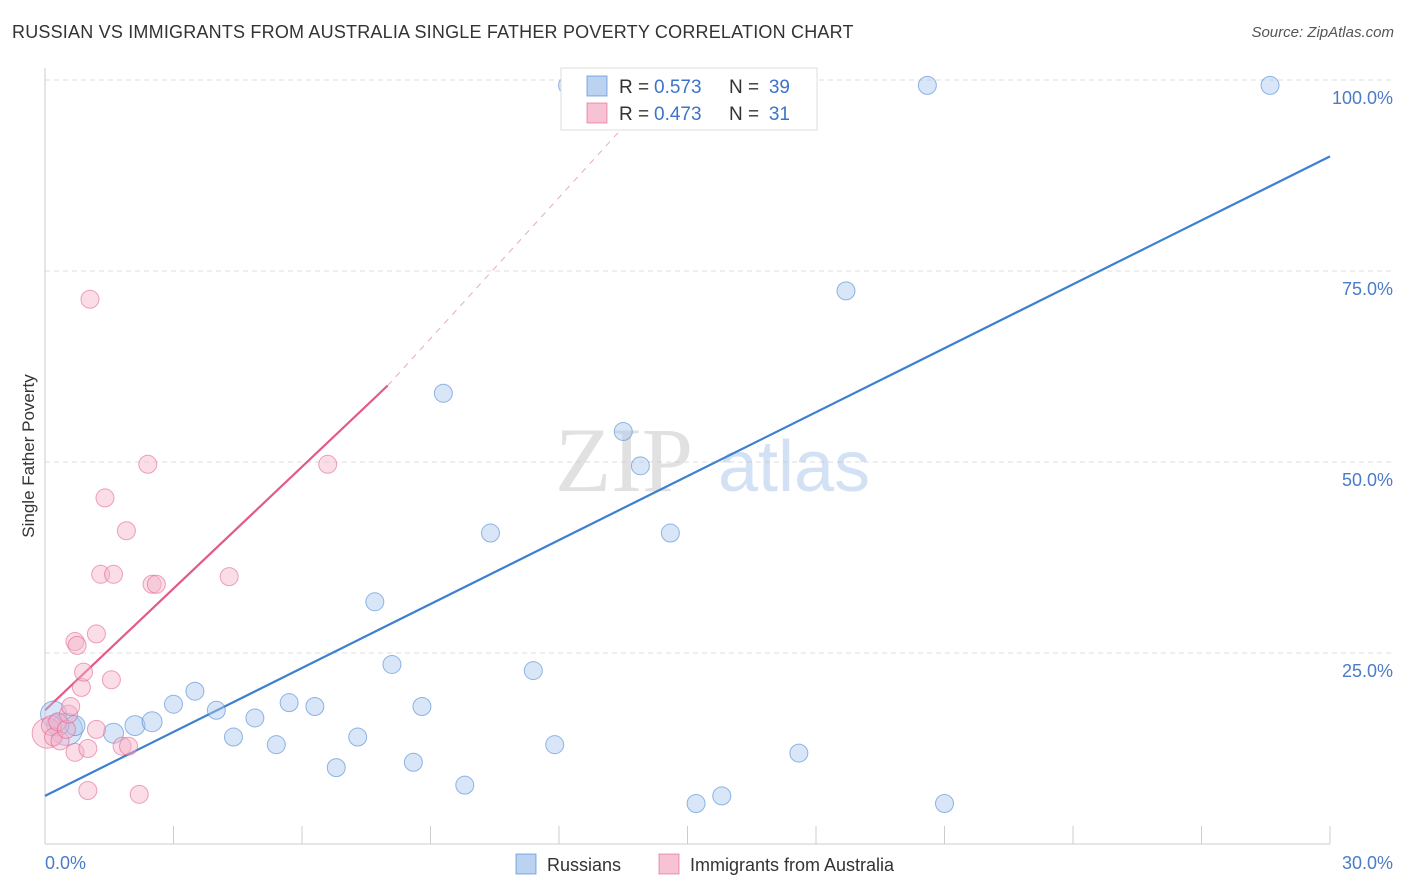 The width and height of the screenshot is (1406, 892). Describe the element at coordinates (744, 87) in the screenshot. I see `legend-n-label-0: N =` at that location.